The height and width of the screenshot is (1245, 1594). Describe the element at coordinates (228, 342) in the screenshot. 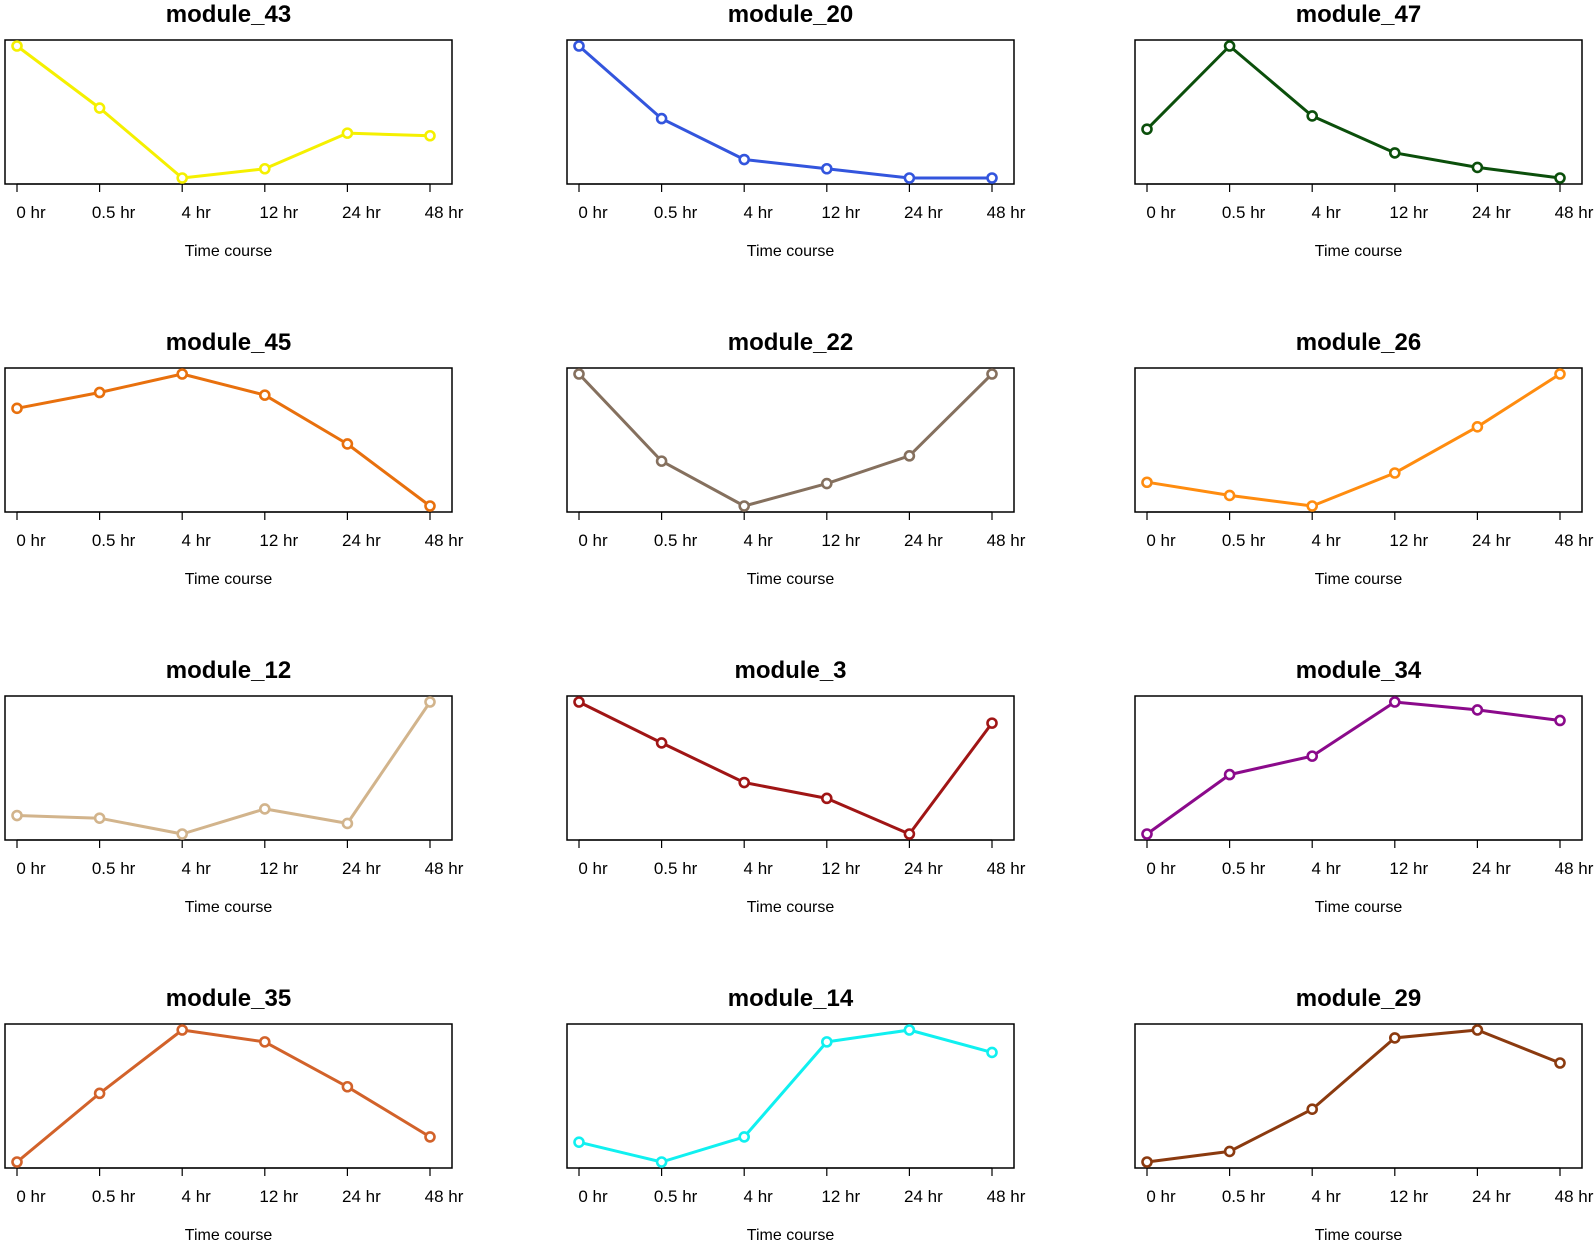

I see `panel-title: module_45` at that location.